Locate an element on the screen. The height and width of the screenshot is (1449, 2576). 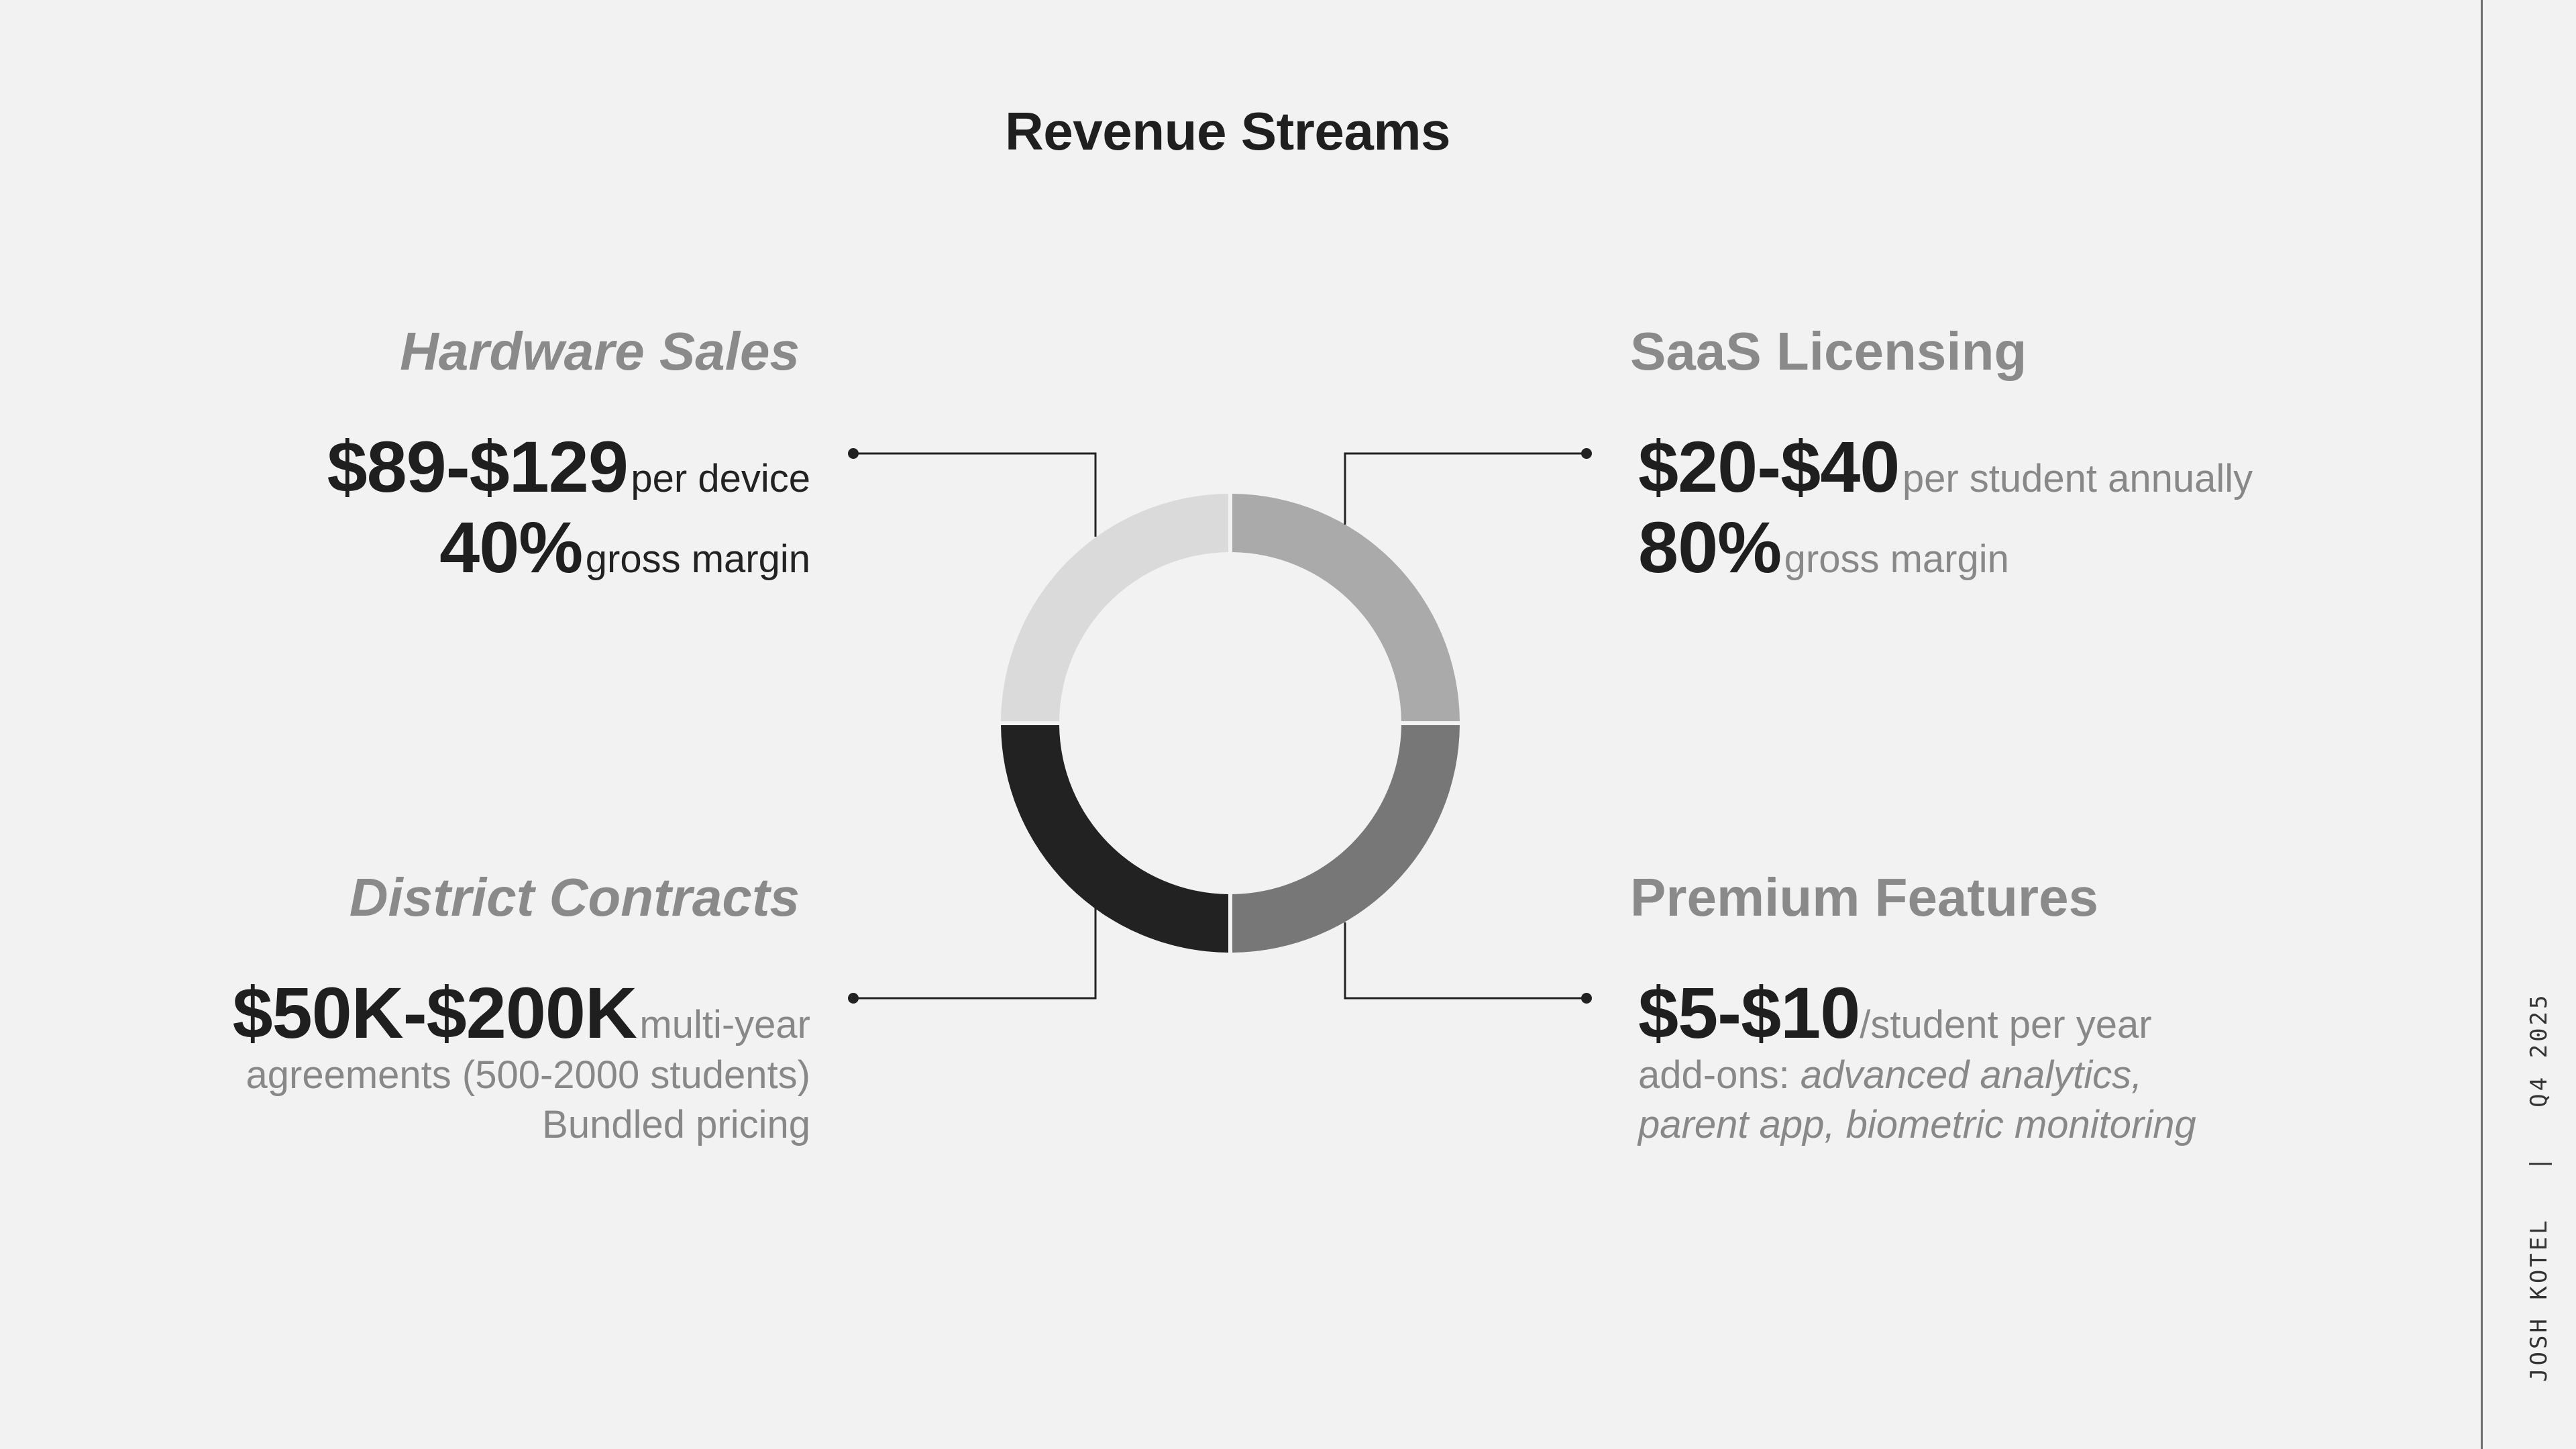
donut-segment-premium is located at coordinates (1346, 838).